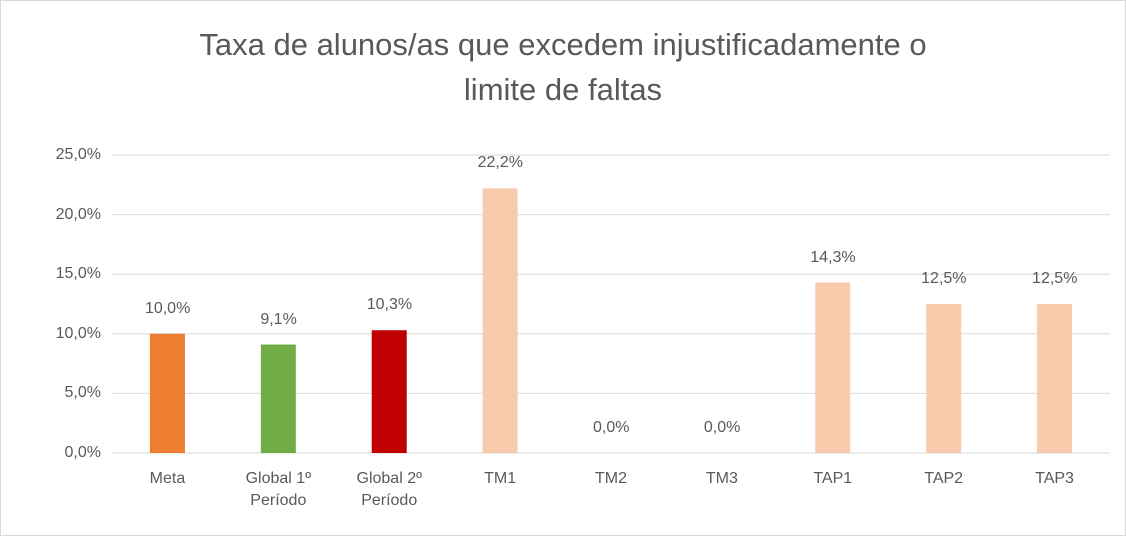 The height and width of the screenshot is (536, 1126). I want to click on x-tick-label: TM2, so click(611, 478).